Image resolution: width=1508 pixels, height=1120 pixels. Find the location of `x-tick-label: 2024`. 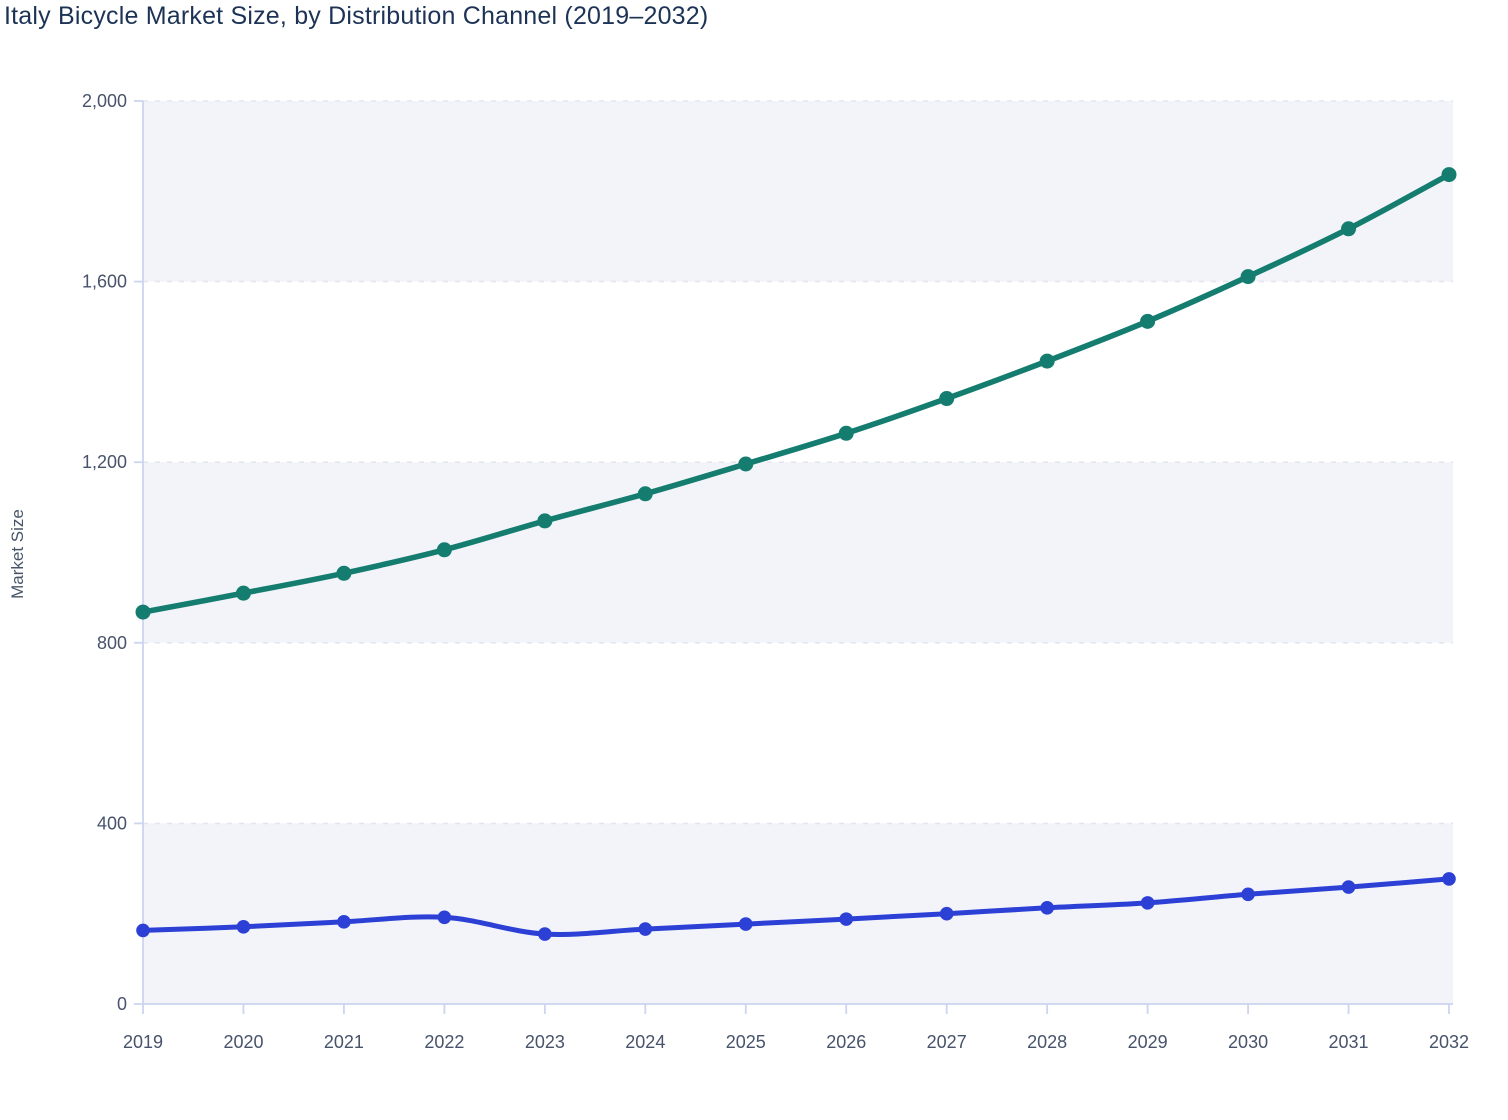

x-tick-label: 2024 is located at coordinates (645, 1042).